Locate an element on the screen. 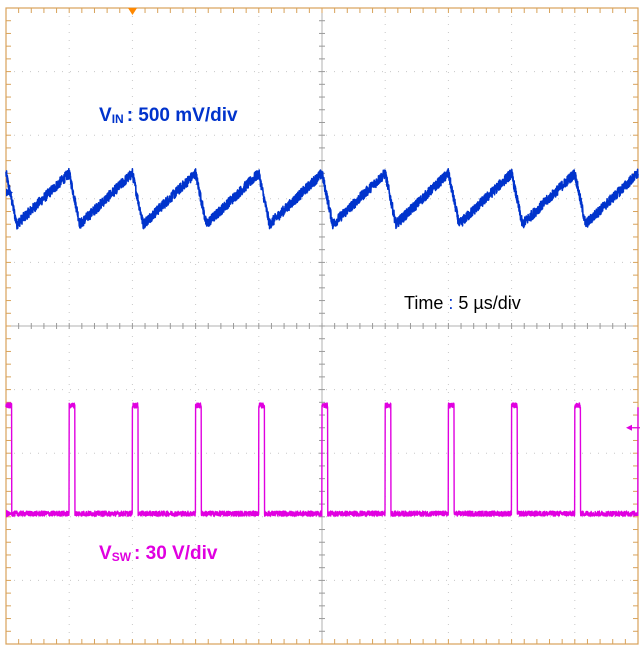  vsw-label-rest: : 30 V/div is located at coordinates (176, 553).